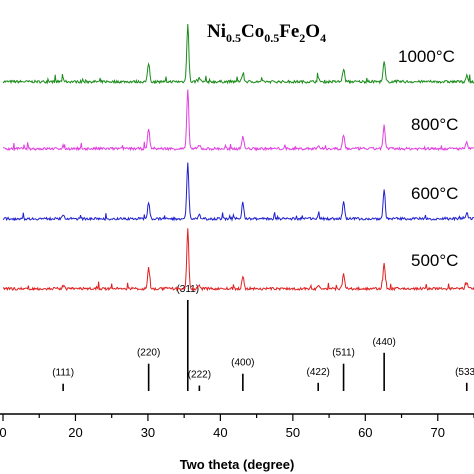 This screenshot has height=474, width=474. What do you see at coordinates (434, 193) in the screenshot?
I see `series-label-600c: 600°C` at bounding box center [434, 193].